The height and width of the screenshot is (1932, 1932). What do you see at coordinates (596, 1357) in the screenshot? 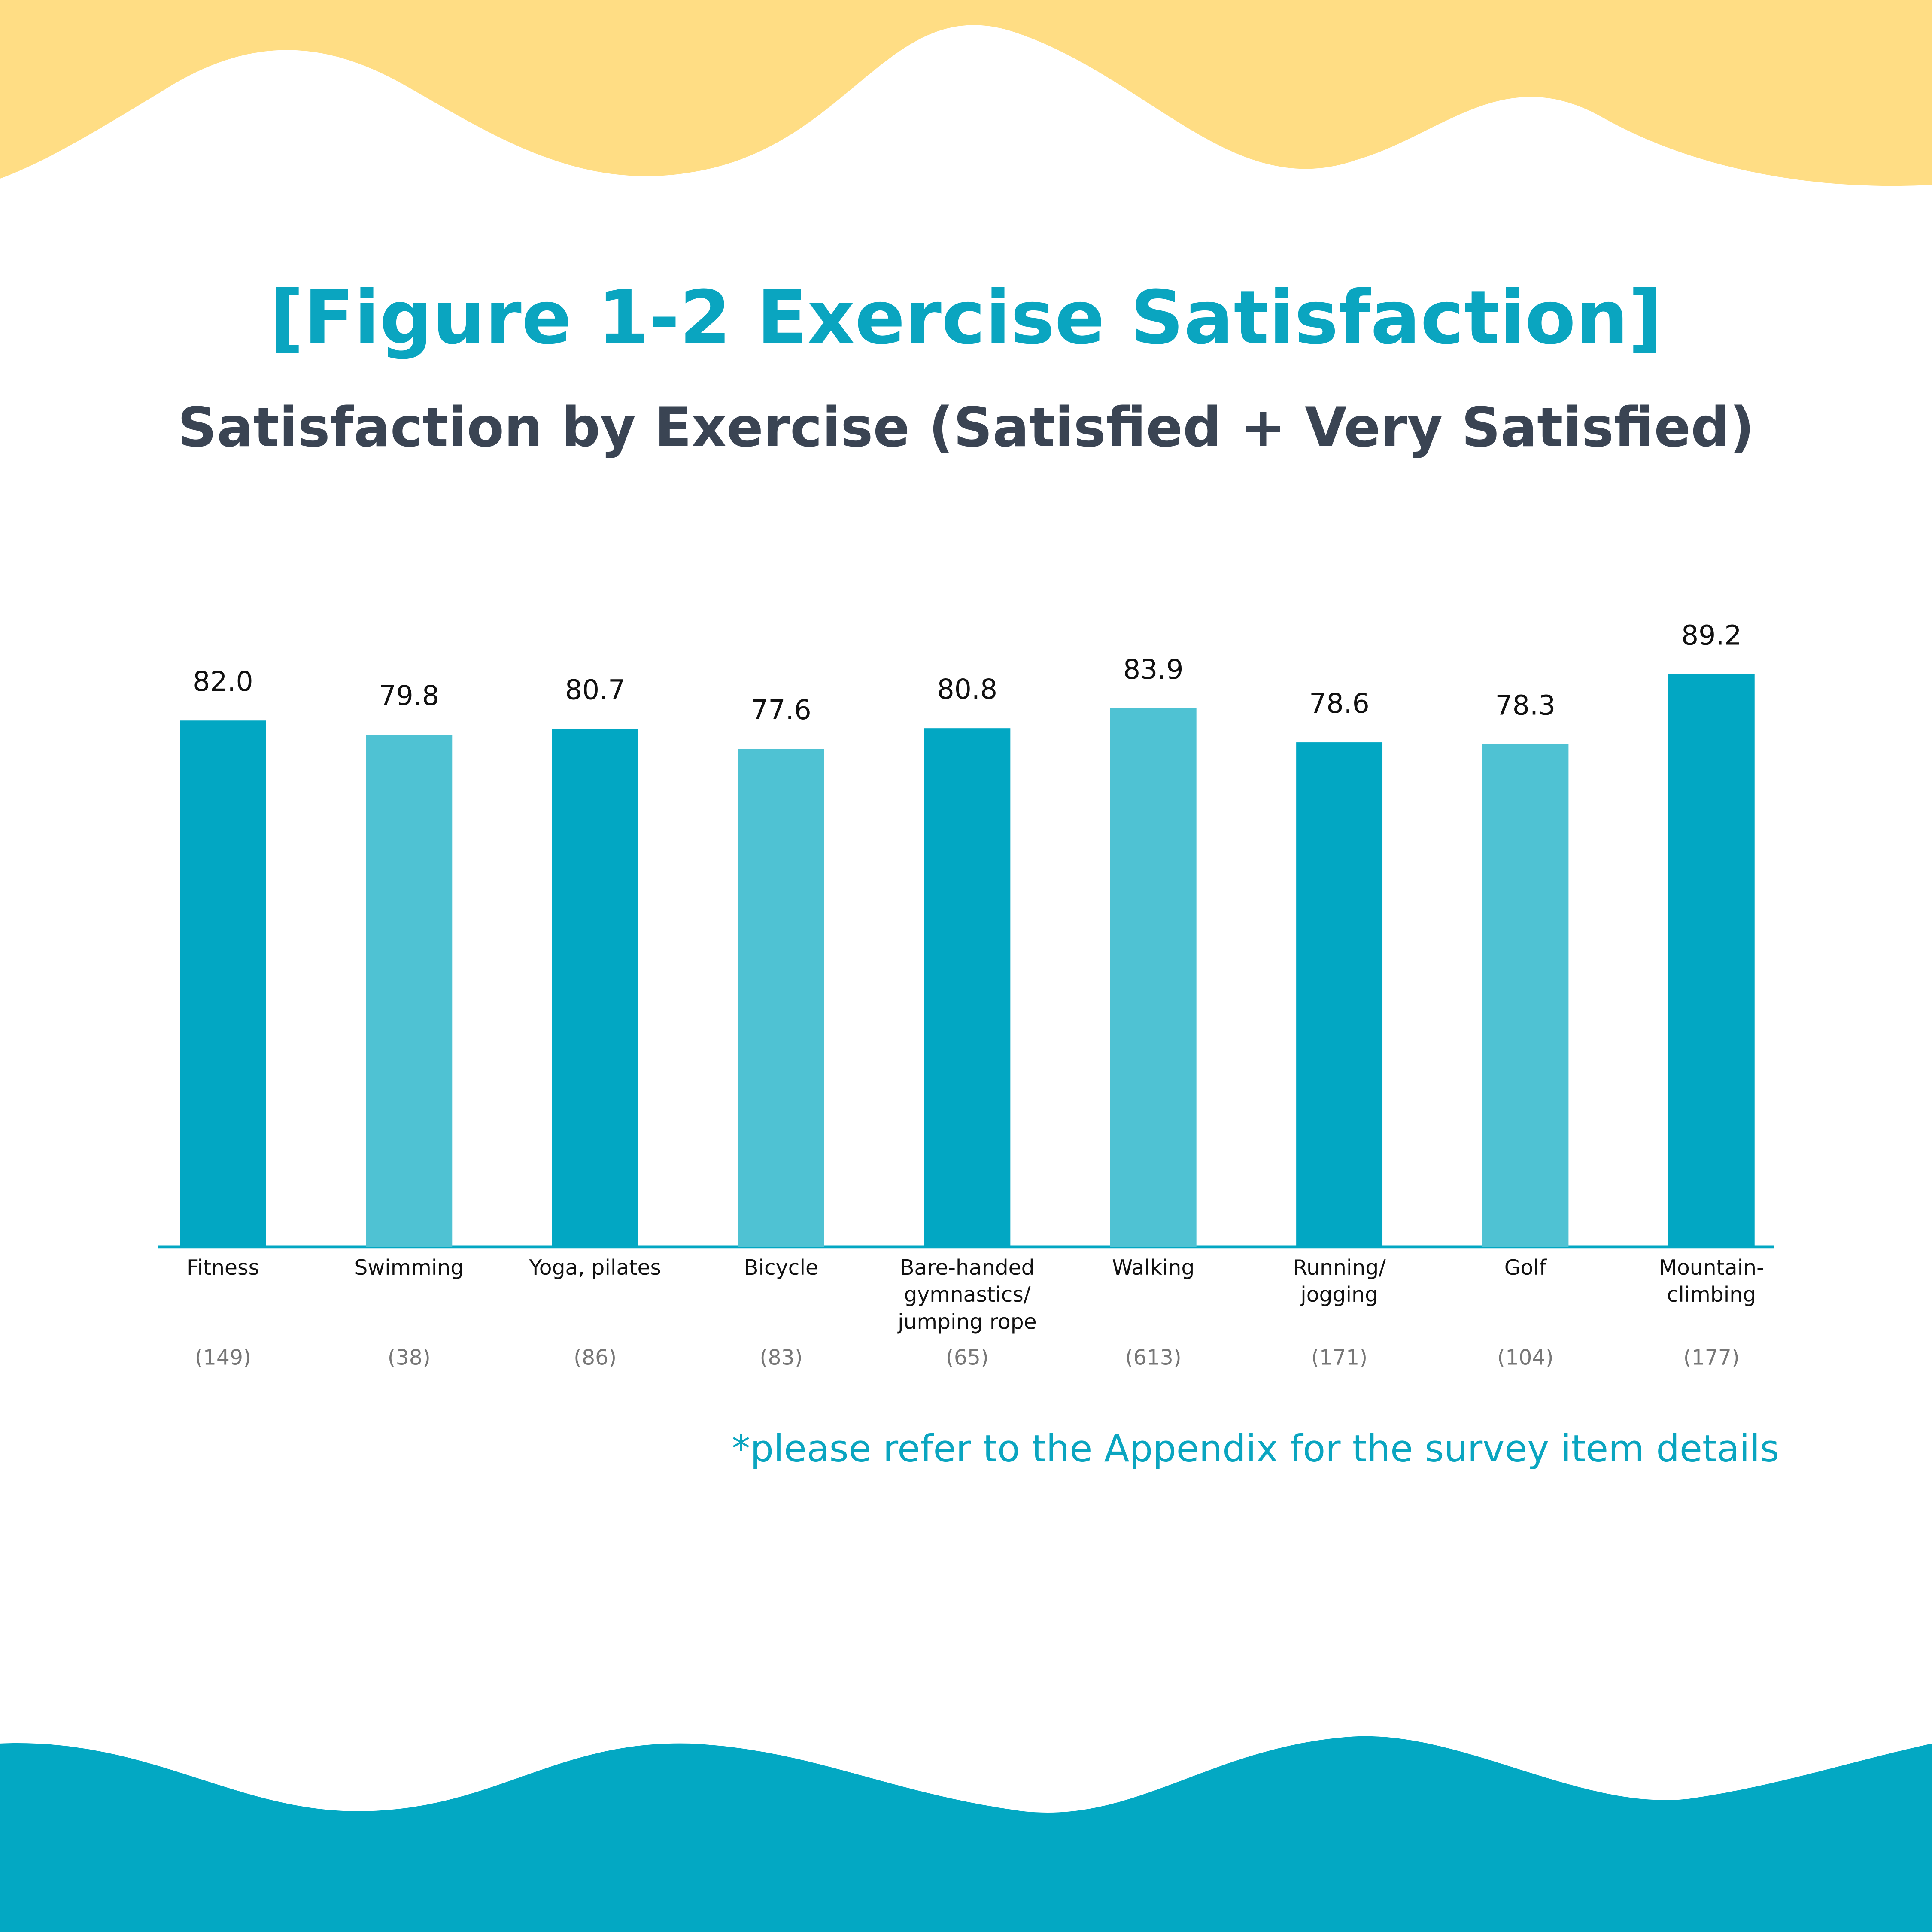
I see `sample-size: (86)` at bounding box center [596, 1357].